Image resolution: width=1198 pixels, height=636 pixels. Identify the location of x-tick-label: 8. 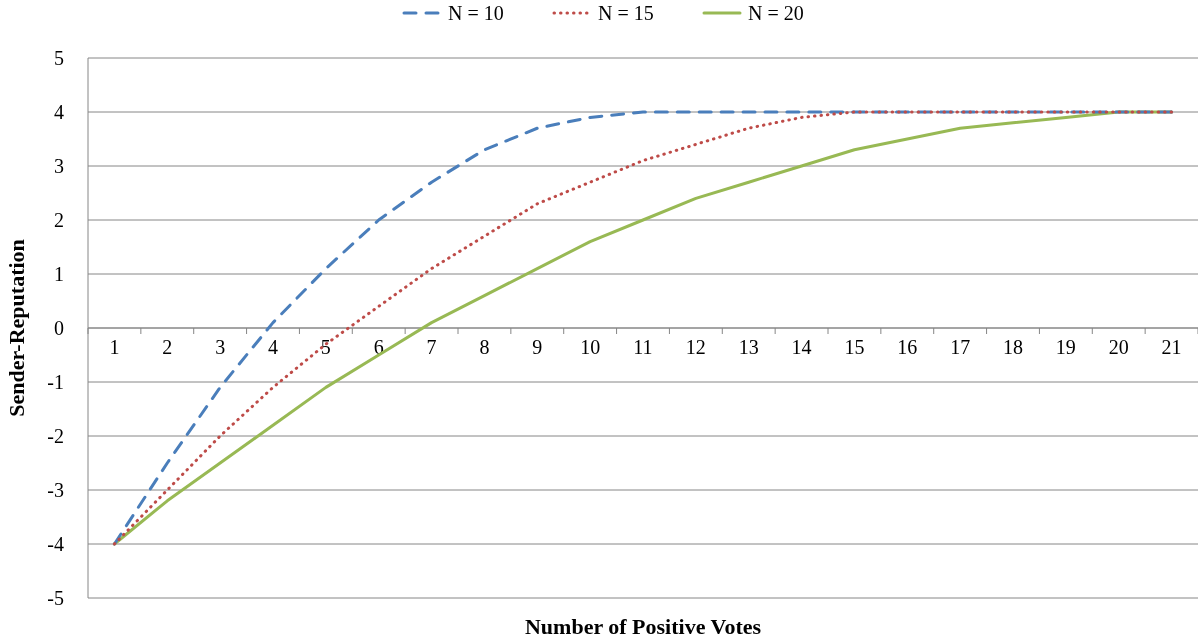
(484, 347).